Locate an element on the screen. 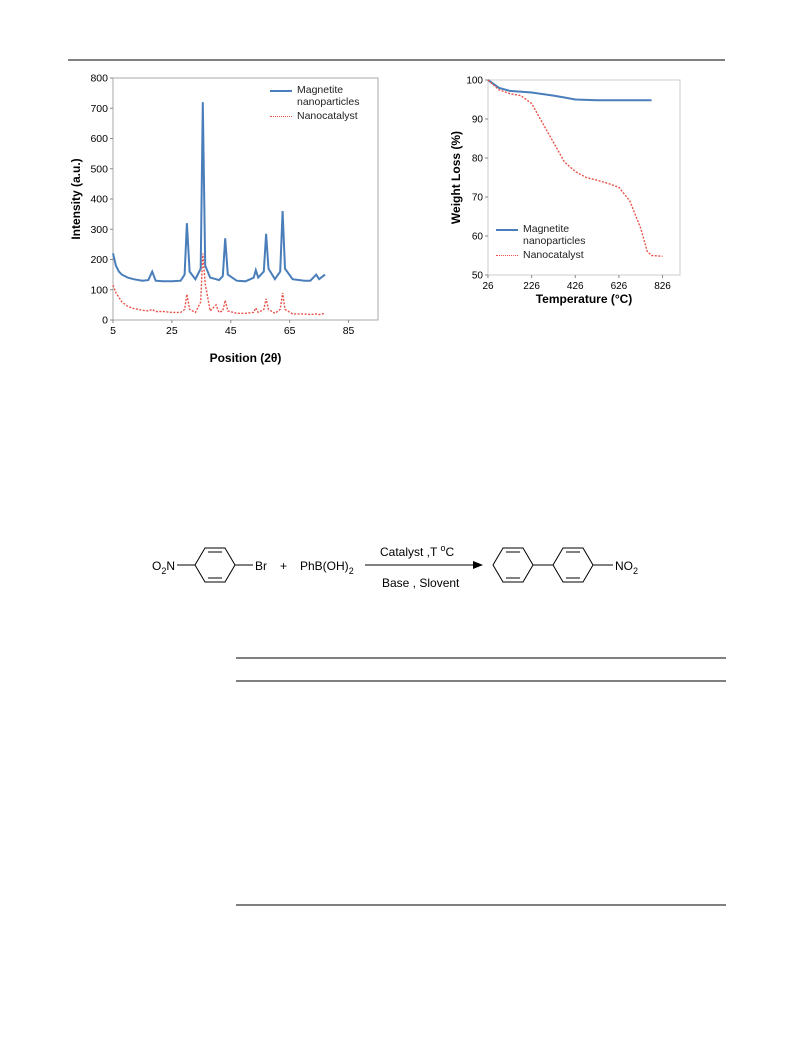 The width and height of the screenshot is (793, 1053). x-tick-label: 26 is located at coordinates (488, 286).